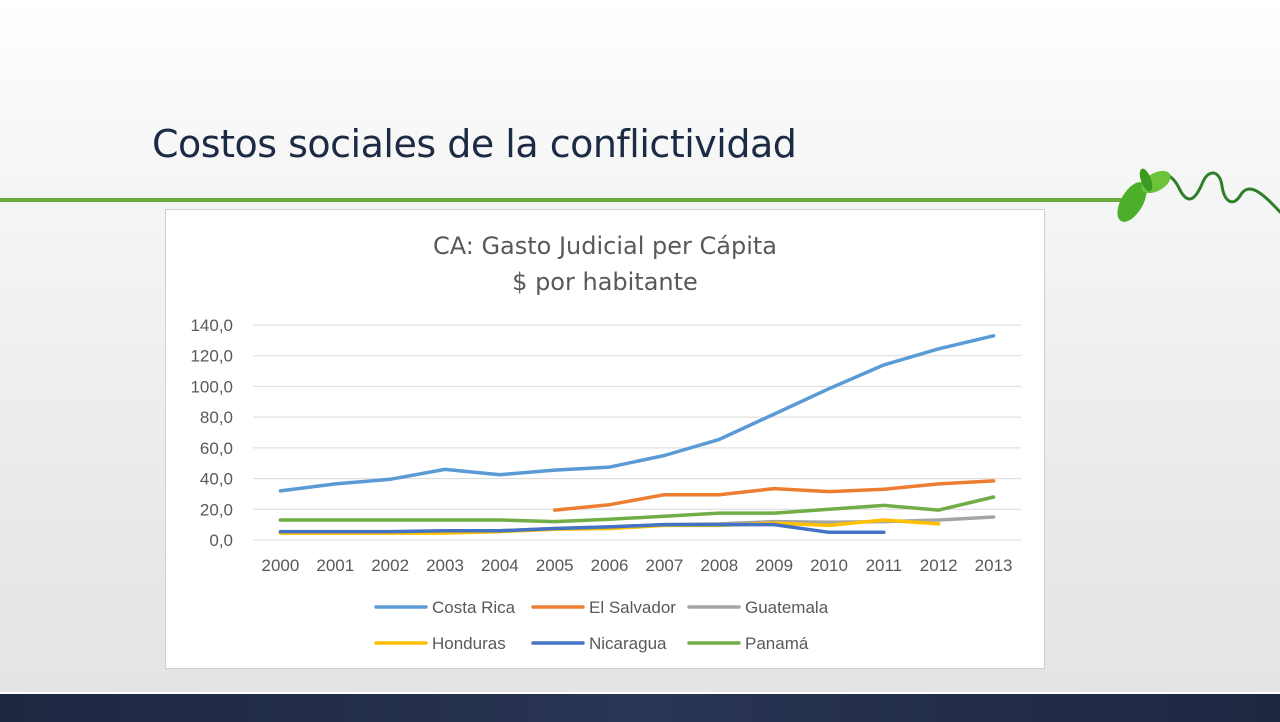 The image size is (1280, 722). I want to click on x-tick-label: 2009, so click(774, 565).